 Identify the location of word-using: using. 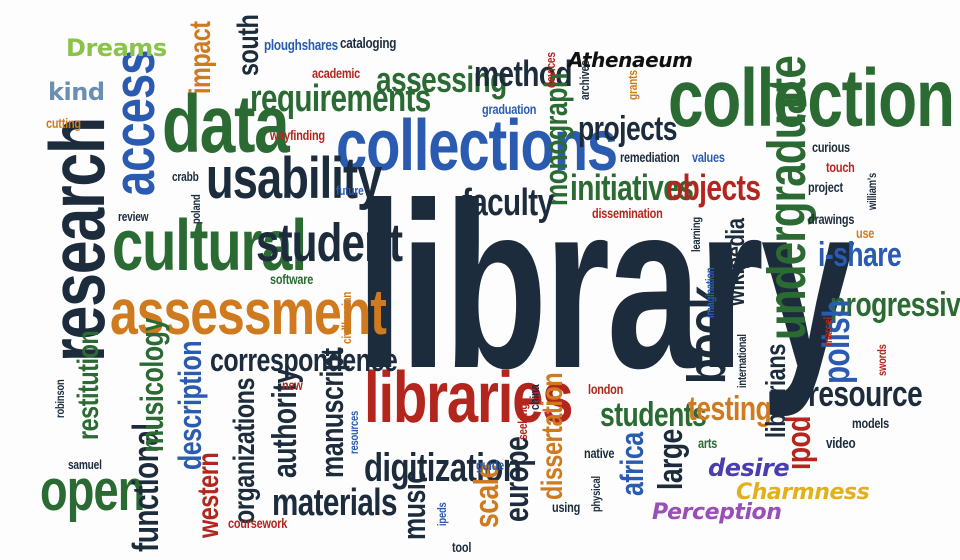
(566, 507).